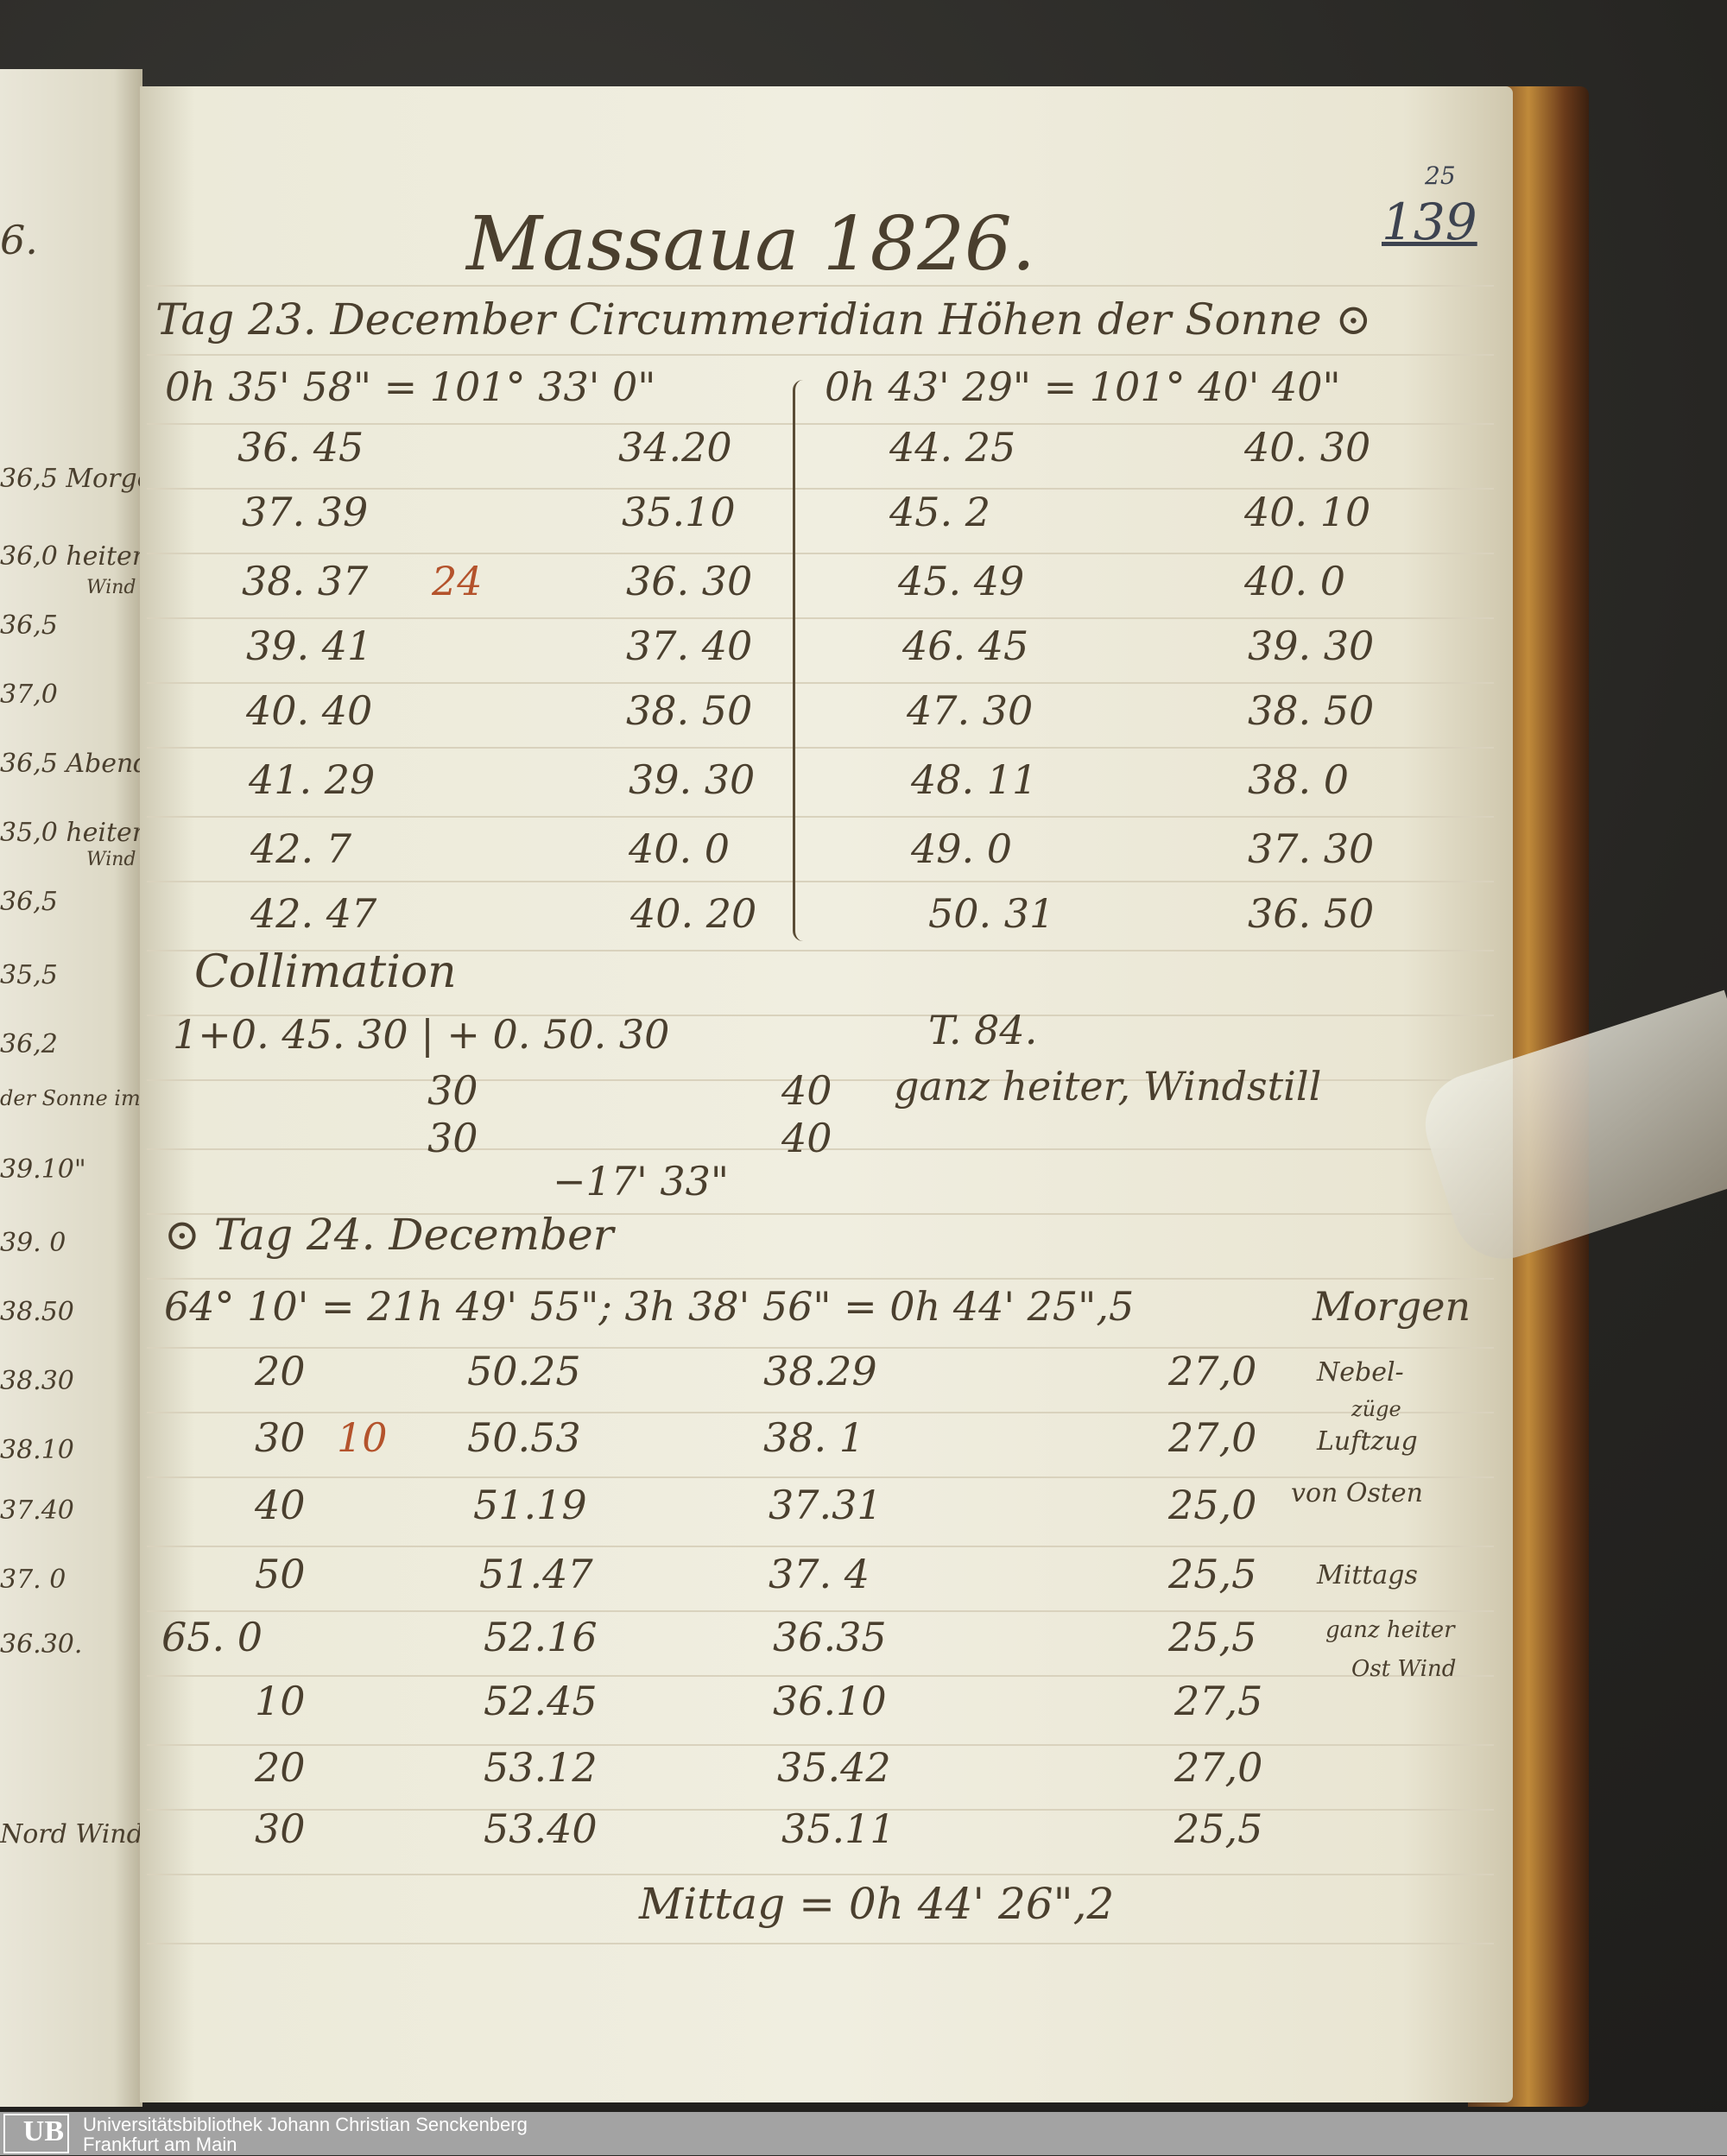 The height and width of the screenshot is (2156, 1727). Describe the element at coordinates (830, 1637) in the screenshot. I see `cell: 36.35` at that location.